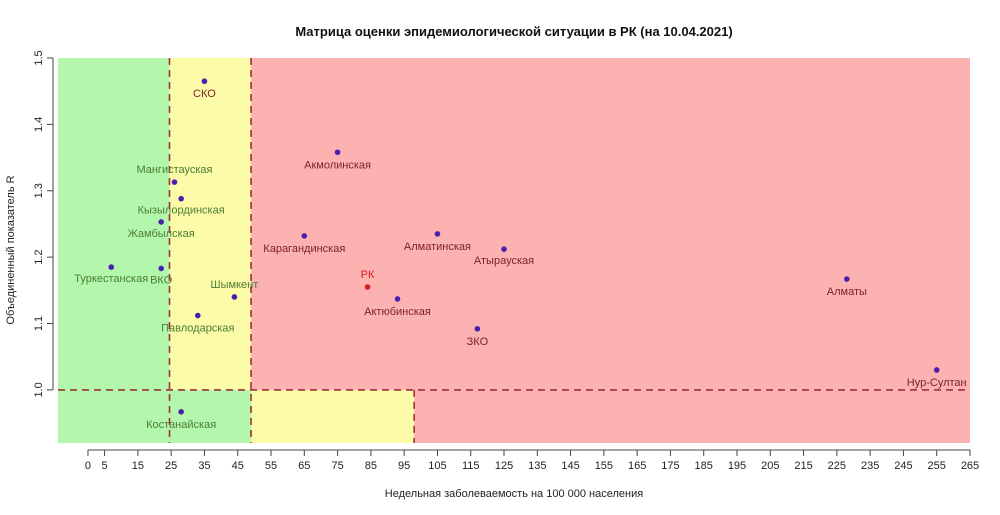 The image size is (1000, 515). What do you see at coordinates (970, 466) in the screenshot?
I see `x-tick-label: 265` at bounding box center [970, 466].